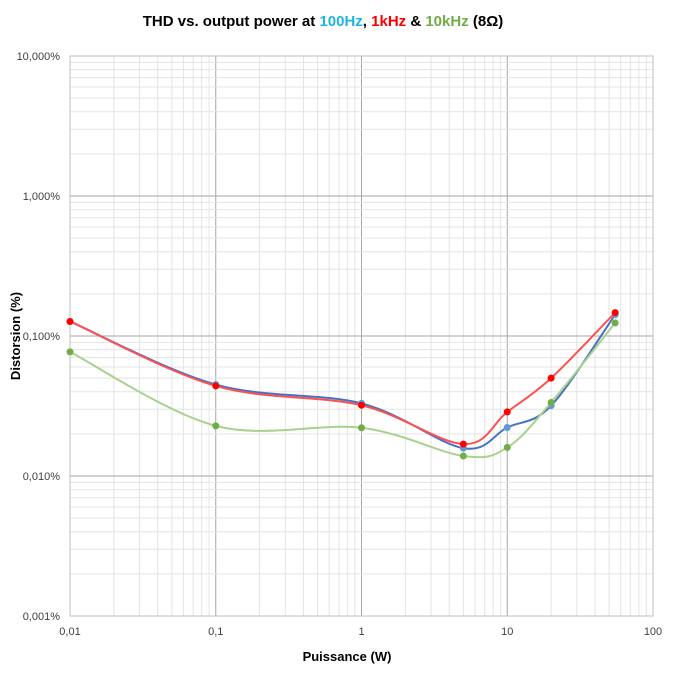  I want to click on title-part: 1kHz, so click(388, 21).